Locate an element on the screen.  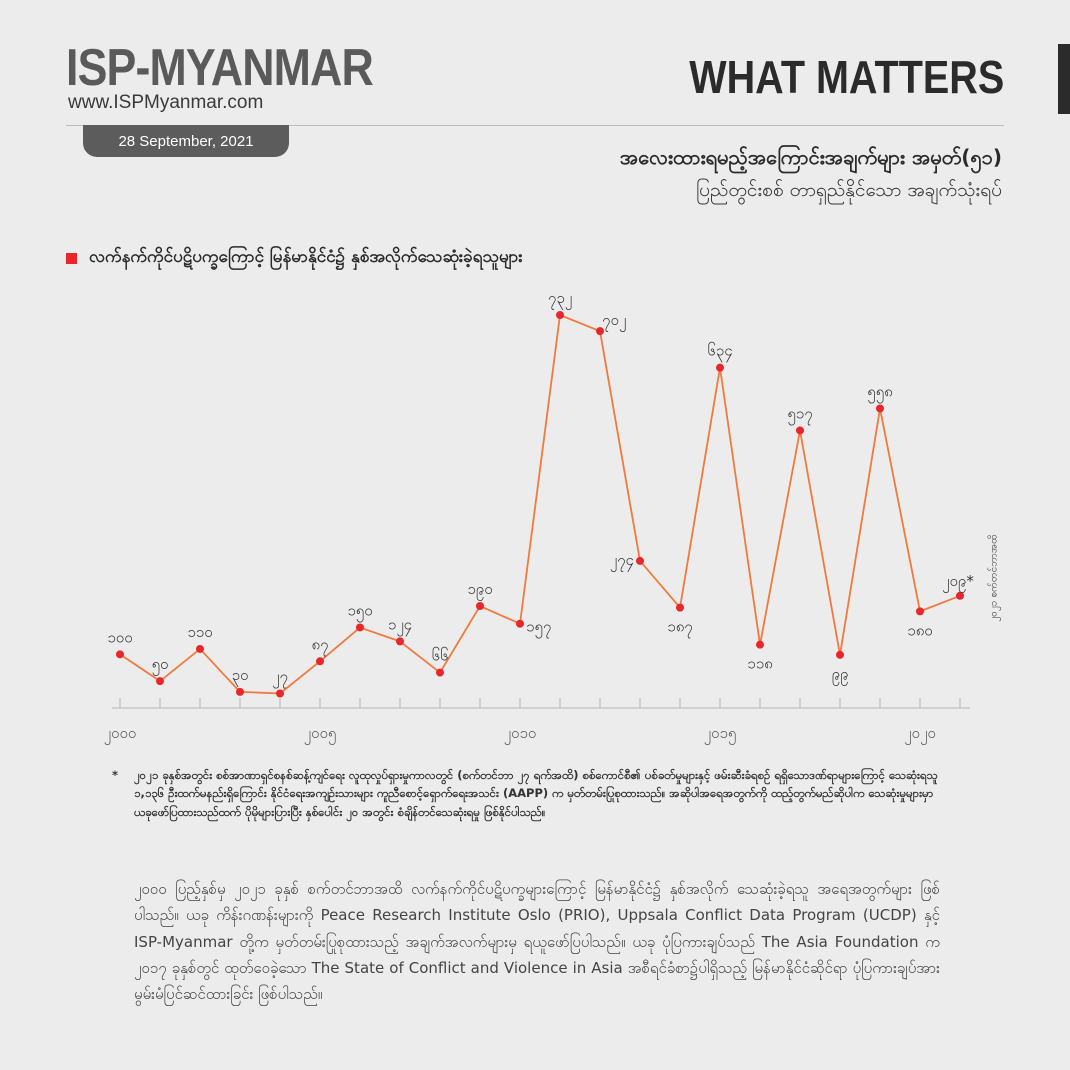
footnote-star: * is located at coordinates (115, 775).